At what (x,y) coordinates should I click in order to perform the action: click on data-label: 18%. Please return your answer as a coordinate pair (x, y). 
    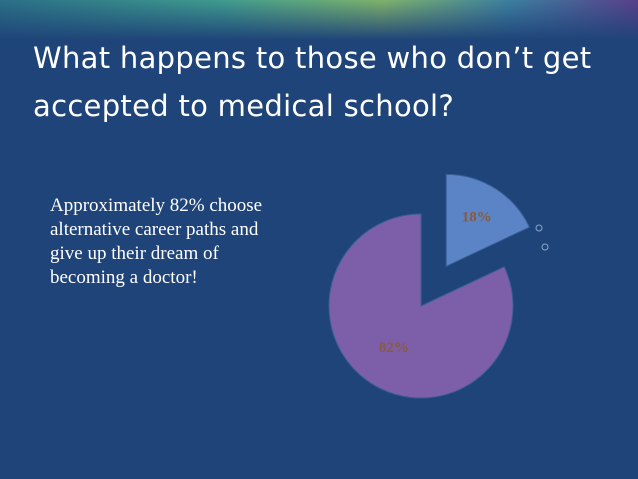
    Looking at the image, I should click on (477, 218).